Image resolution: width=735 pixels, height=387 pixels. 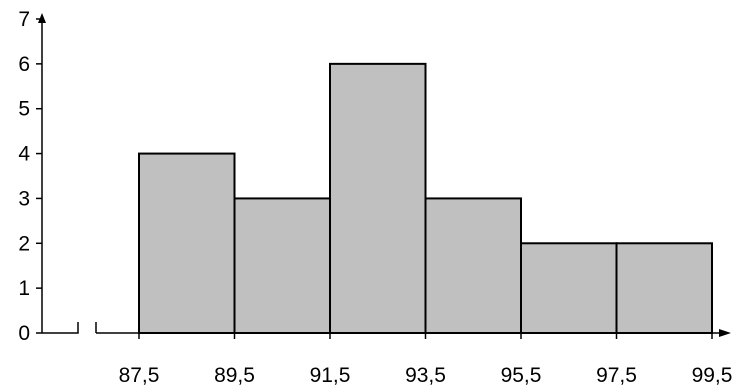 What do you see at coordinates (24, 333) in the screenshot?
I see `y-tick-label: 0` at bounding box center [24, 333].